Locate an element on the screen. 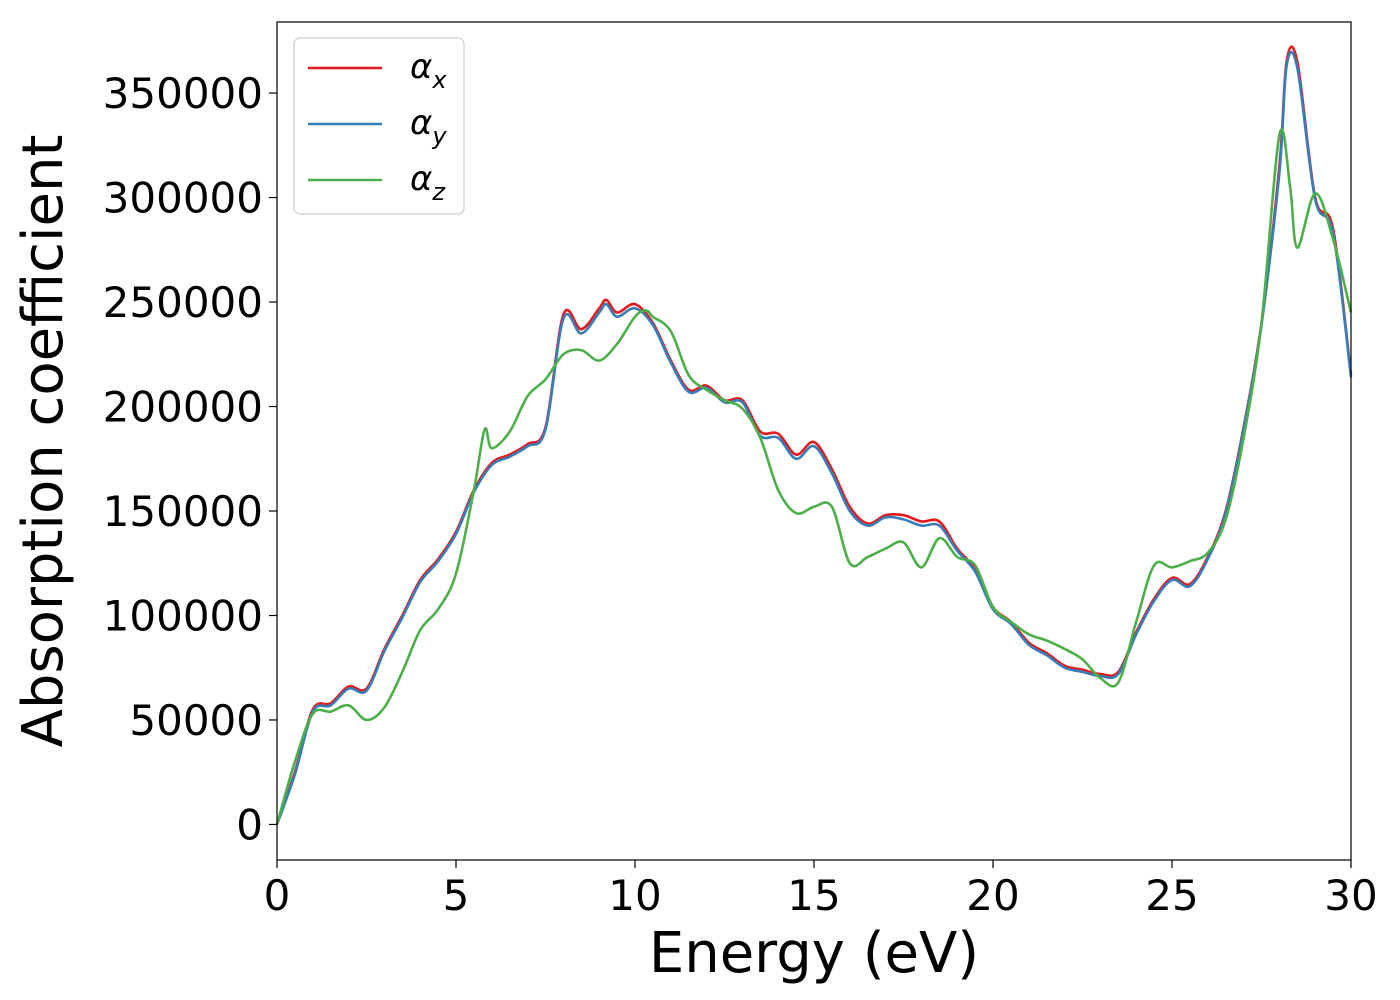  legend-label-z: αz is located at coordinates (428, 182).